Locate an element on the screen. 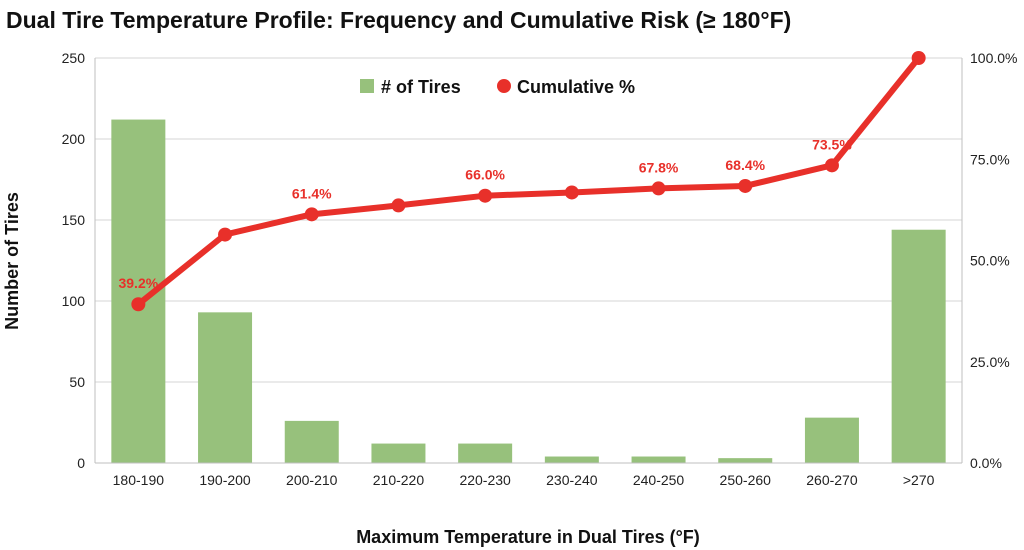 The width and height of the screenshot is (1024, 550). x-tick-label: 220-230 is located at coordinates (485, 480).